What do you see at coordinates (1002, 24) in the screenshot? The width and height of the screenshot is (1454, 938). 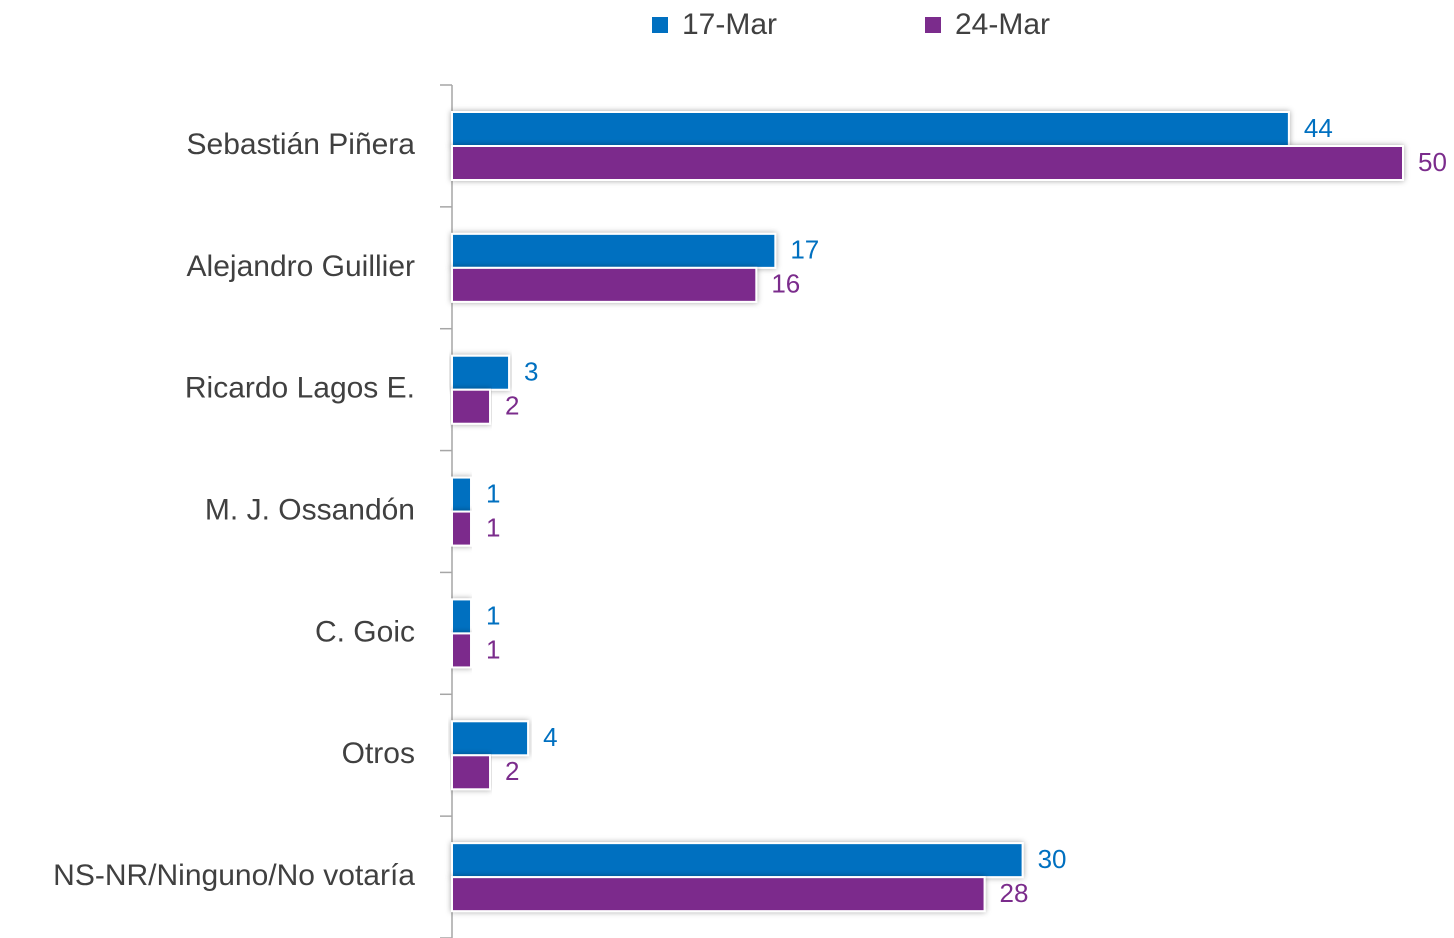 I see `legend-label: 24-Mar` at bounding box center [1002, 24].